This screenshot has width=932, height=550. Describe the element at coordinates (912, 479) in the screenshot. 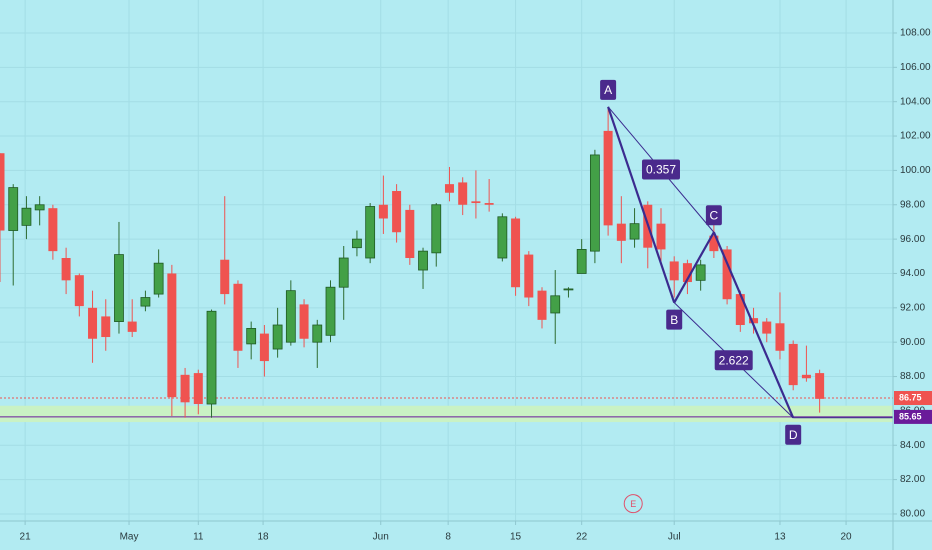

I see `y-tick-label: 82.00` at that location.